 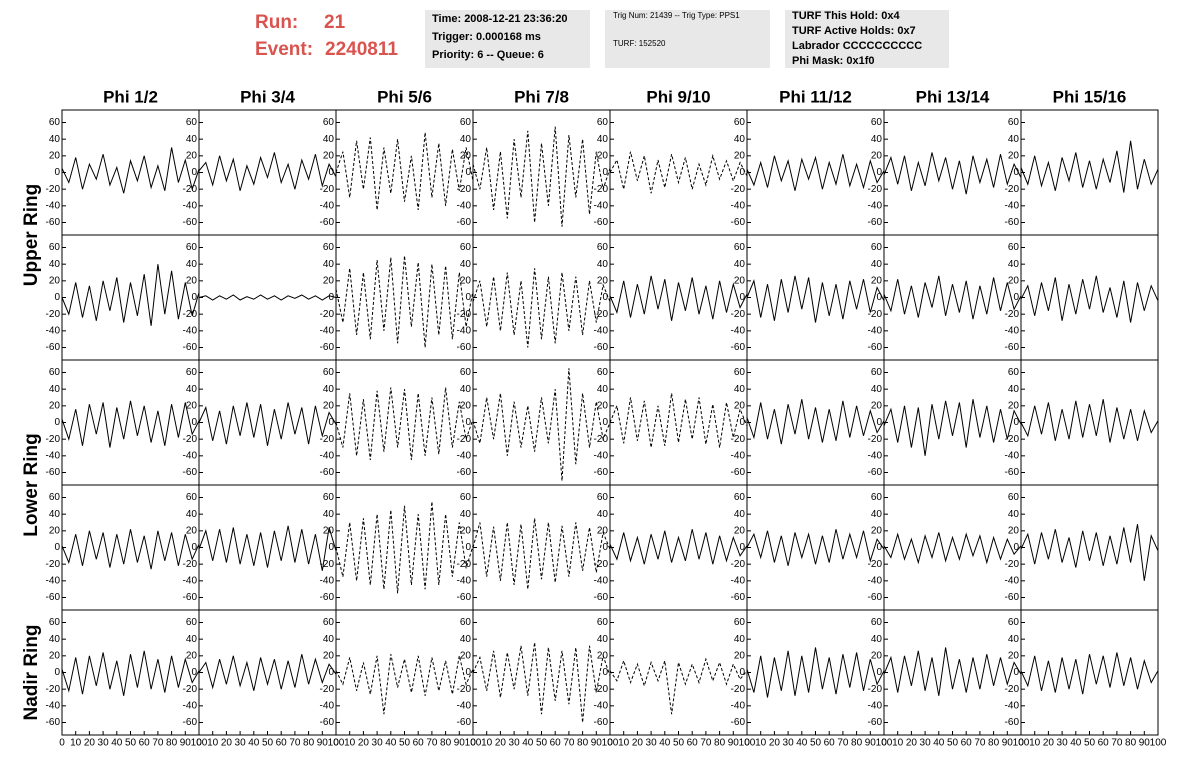 What do you see at coordinates (276, 22) in the screenshot?
I see `run-label: Run:` at bounding box center [276, 22].